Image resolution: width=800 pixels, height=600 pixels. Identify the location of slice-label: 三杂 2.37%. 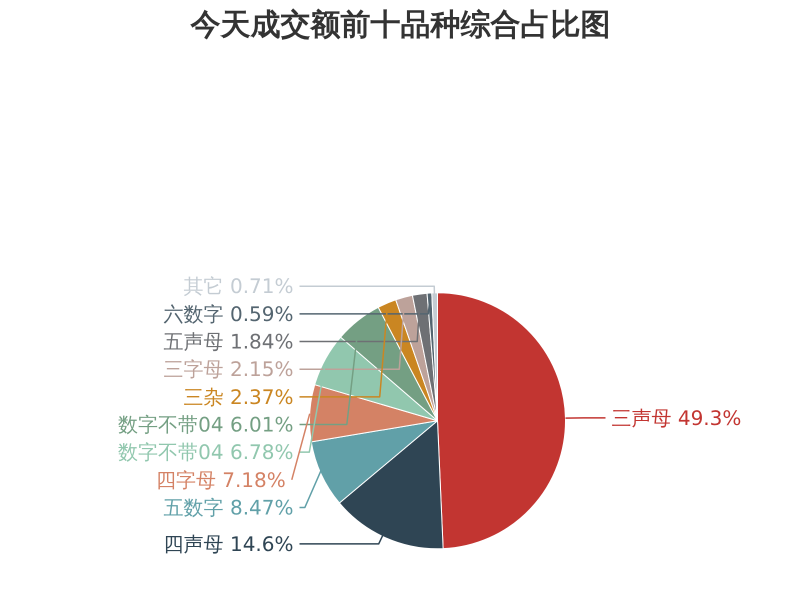
(239, 396).